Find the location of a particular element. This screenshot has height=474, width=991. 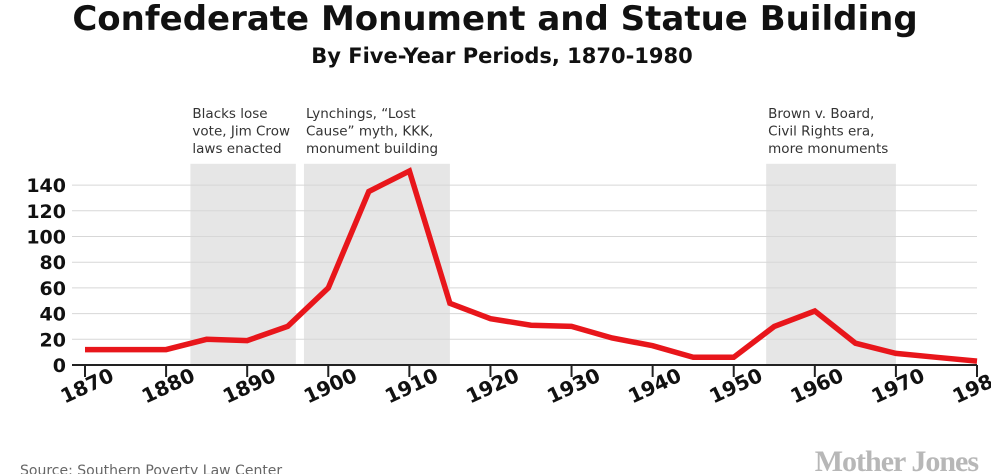

source-note: Source: Southern Poverty Law Center is located at coordinates (151, 468).